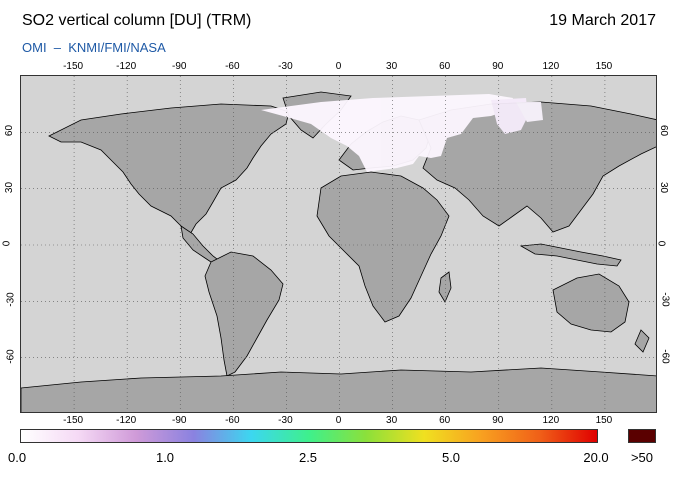  Describe the element at coordinates (596, 457) in the screenshot. I see `color-scale-label: 20.0` at that location.